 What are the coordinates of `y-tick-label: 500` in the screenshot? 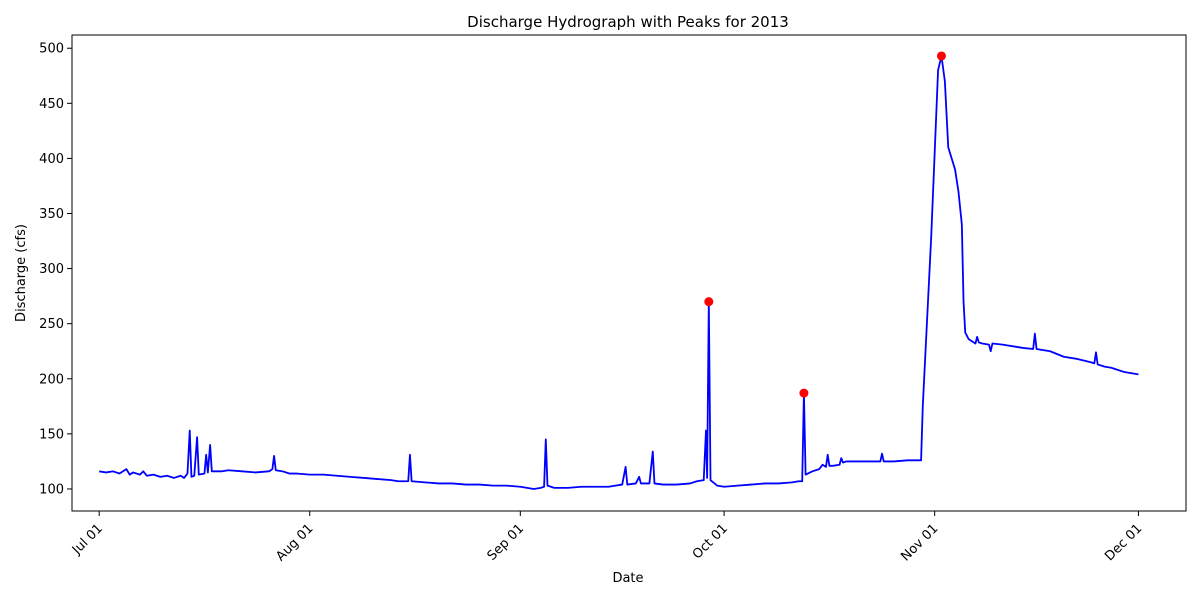 It's located at (51, 49).